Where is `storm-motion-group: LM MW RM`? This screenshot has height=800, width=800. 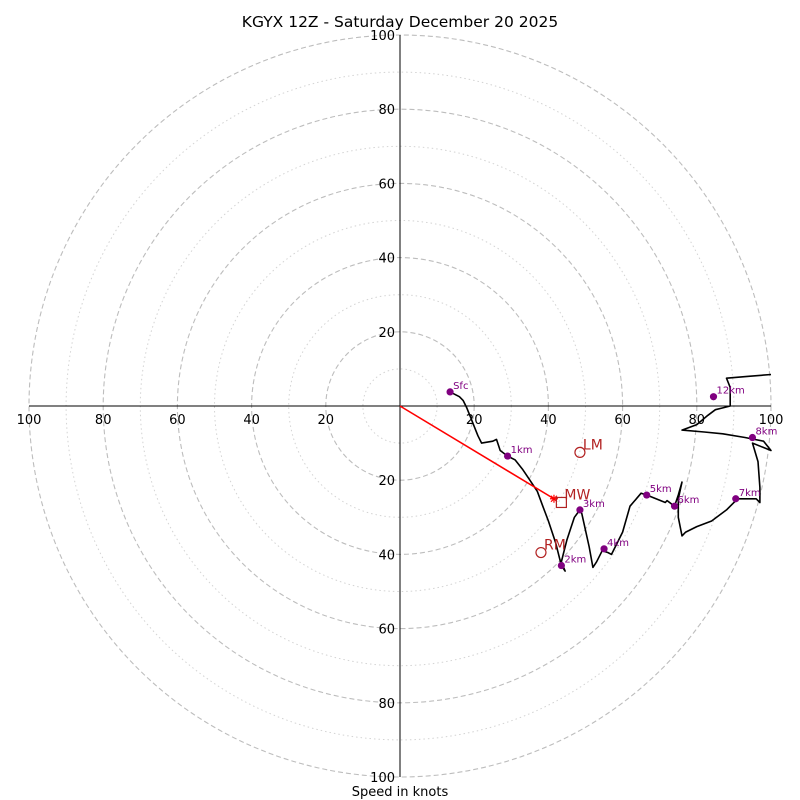
storm-motion-group: LM MW RM is located at coordinates (569, 498).